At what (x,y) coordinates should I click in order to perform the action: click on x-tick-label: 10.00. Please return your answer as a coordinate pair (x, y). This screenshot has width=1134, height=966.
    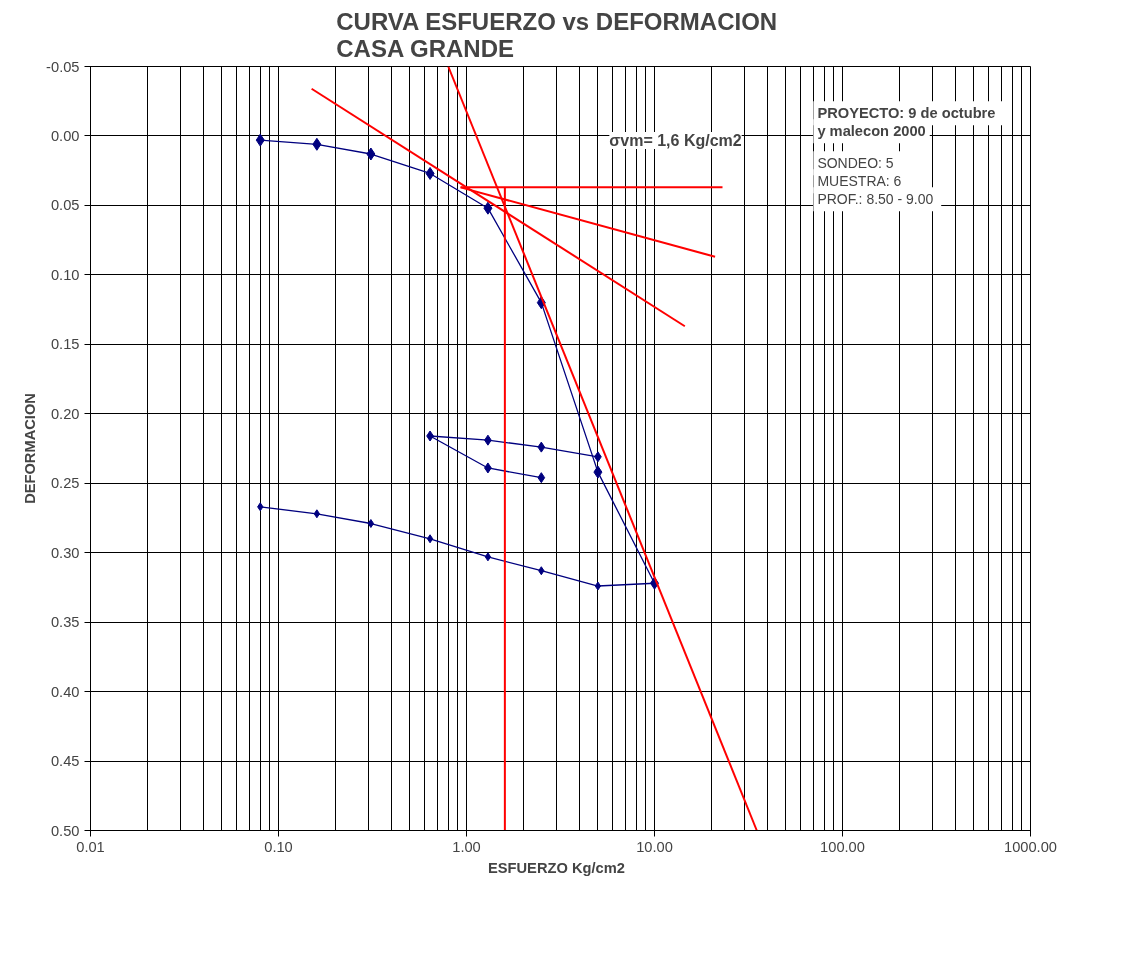
    Looking at the image, I should click on (654, 846).